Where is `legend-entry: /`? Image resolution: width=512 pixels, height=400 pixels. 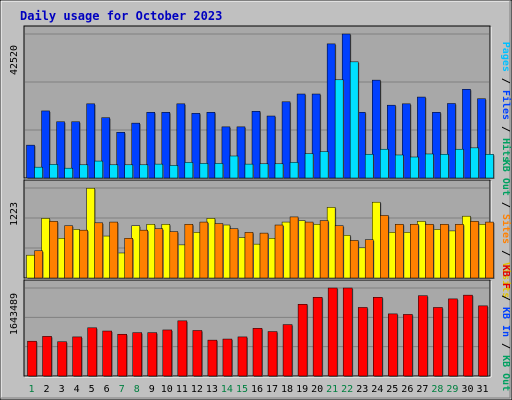 legend-entry: / is located at coordinates (505, 129).